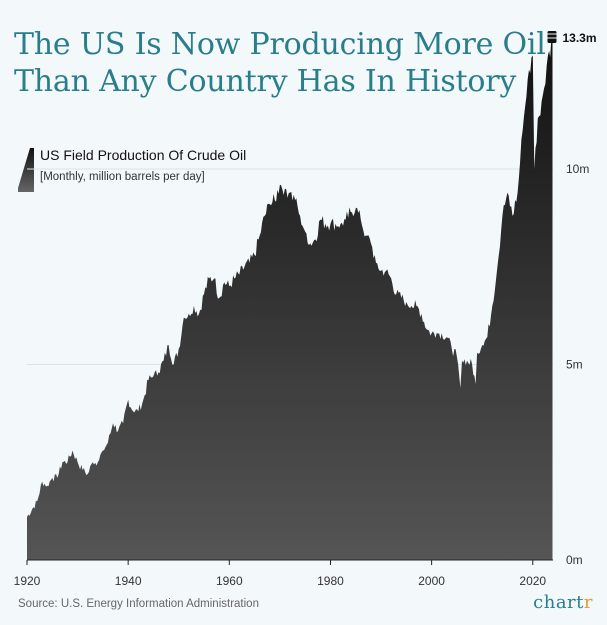  What do you see at coordinates (532, 581) in the screenshot?
I see `x-tick-label-2020: 2020` at bounding box center [532, 581].